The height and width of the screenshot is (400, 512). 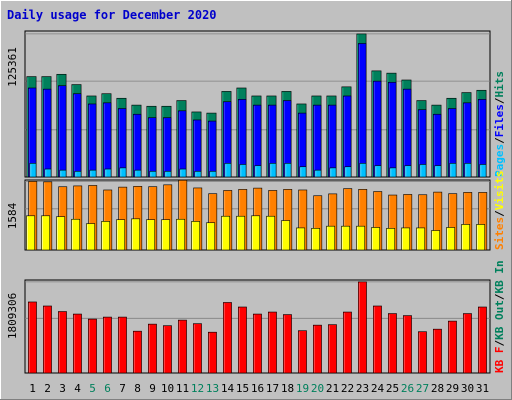 I want to click on x-tick-label: 9, so click(x=152, y=388).